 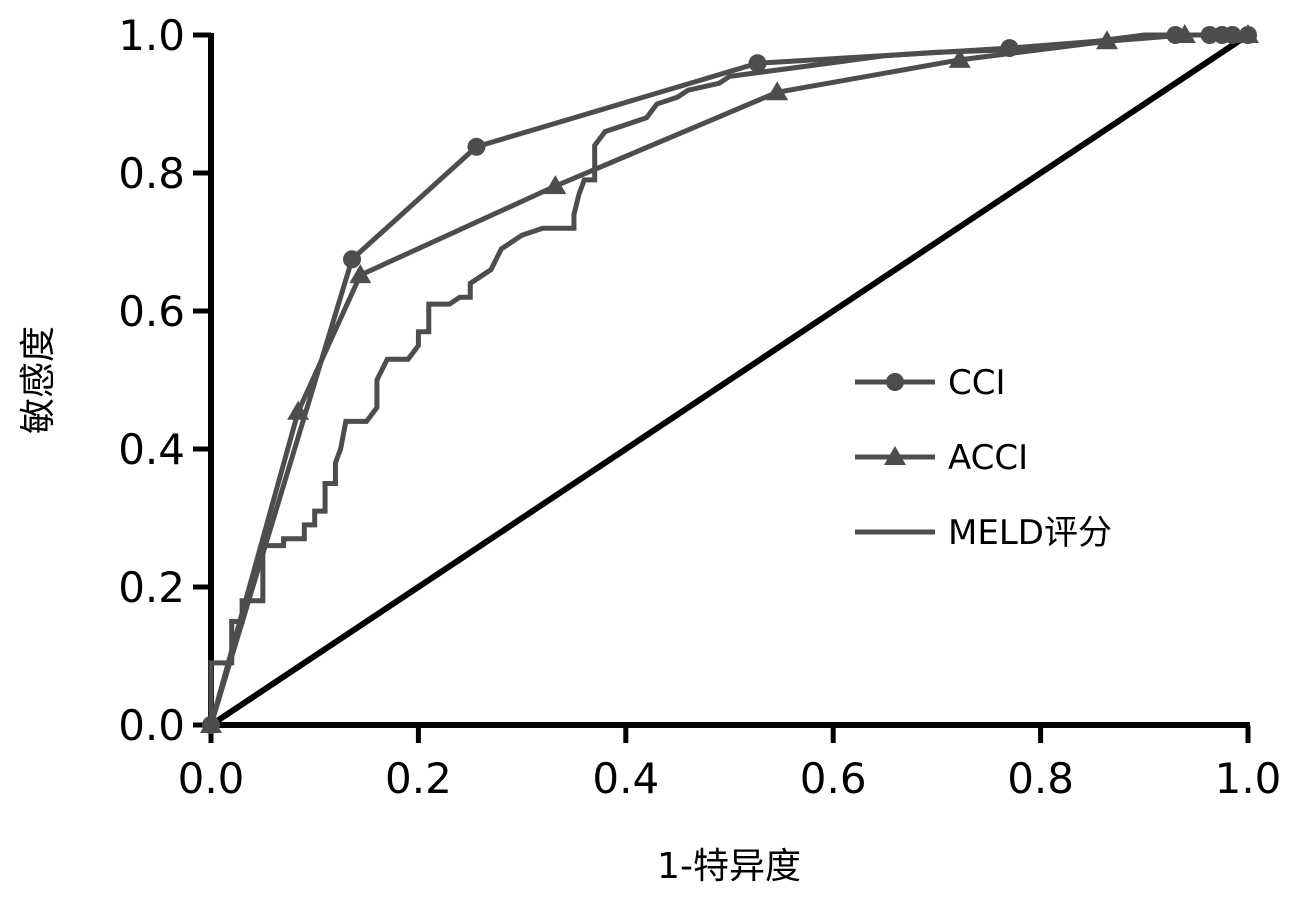 I want to click on legend-label: MELD评分, so click(x=1030, y=533).